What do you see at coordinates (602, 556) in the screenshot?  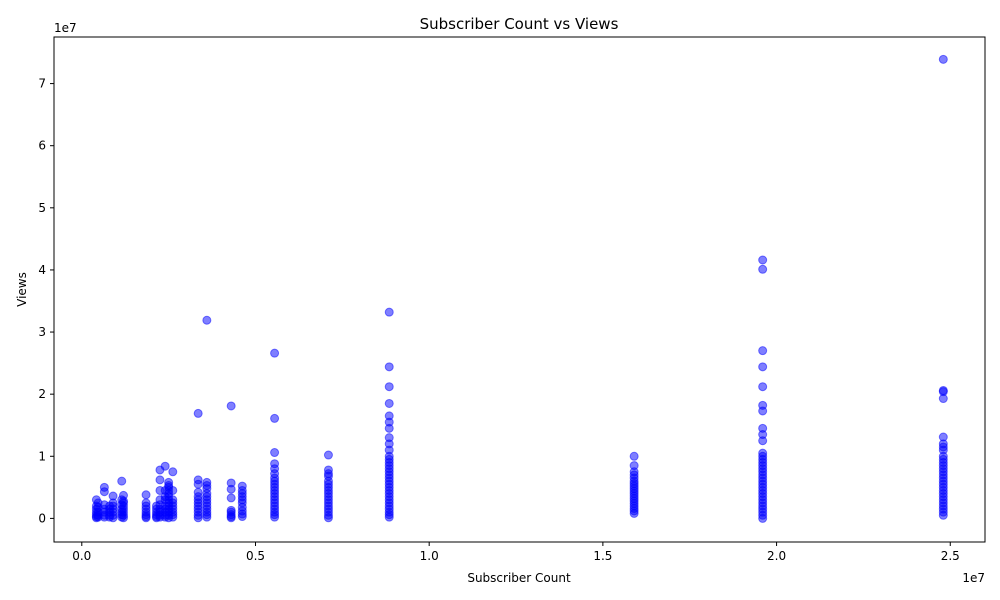 I see `x-tick-label: 1.5` at bounding box center [602, 556].